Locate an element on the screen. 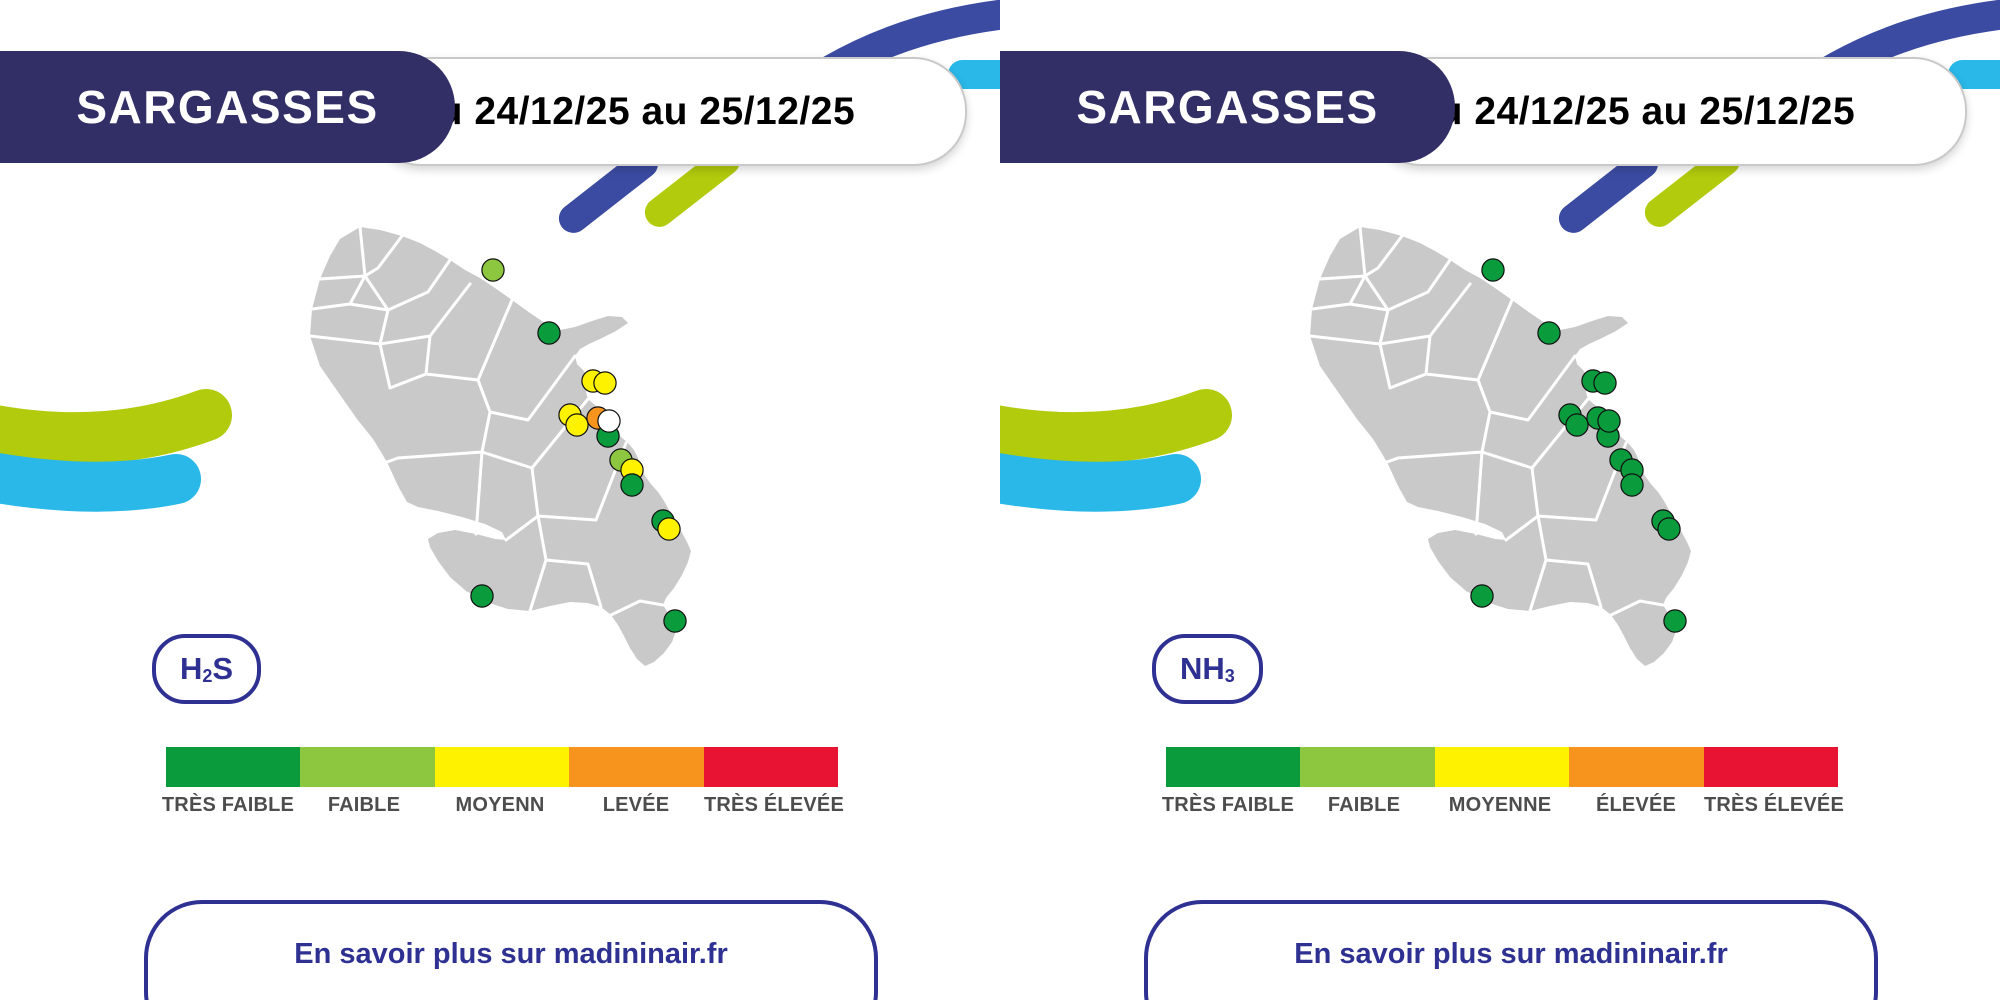  pollutant-tail: S is located at coordinates (223, 668).